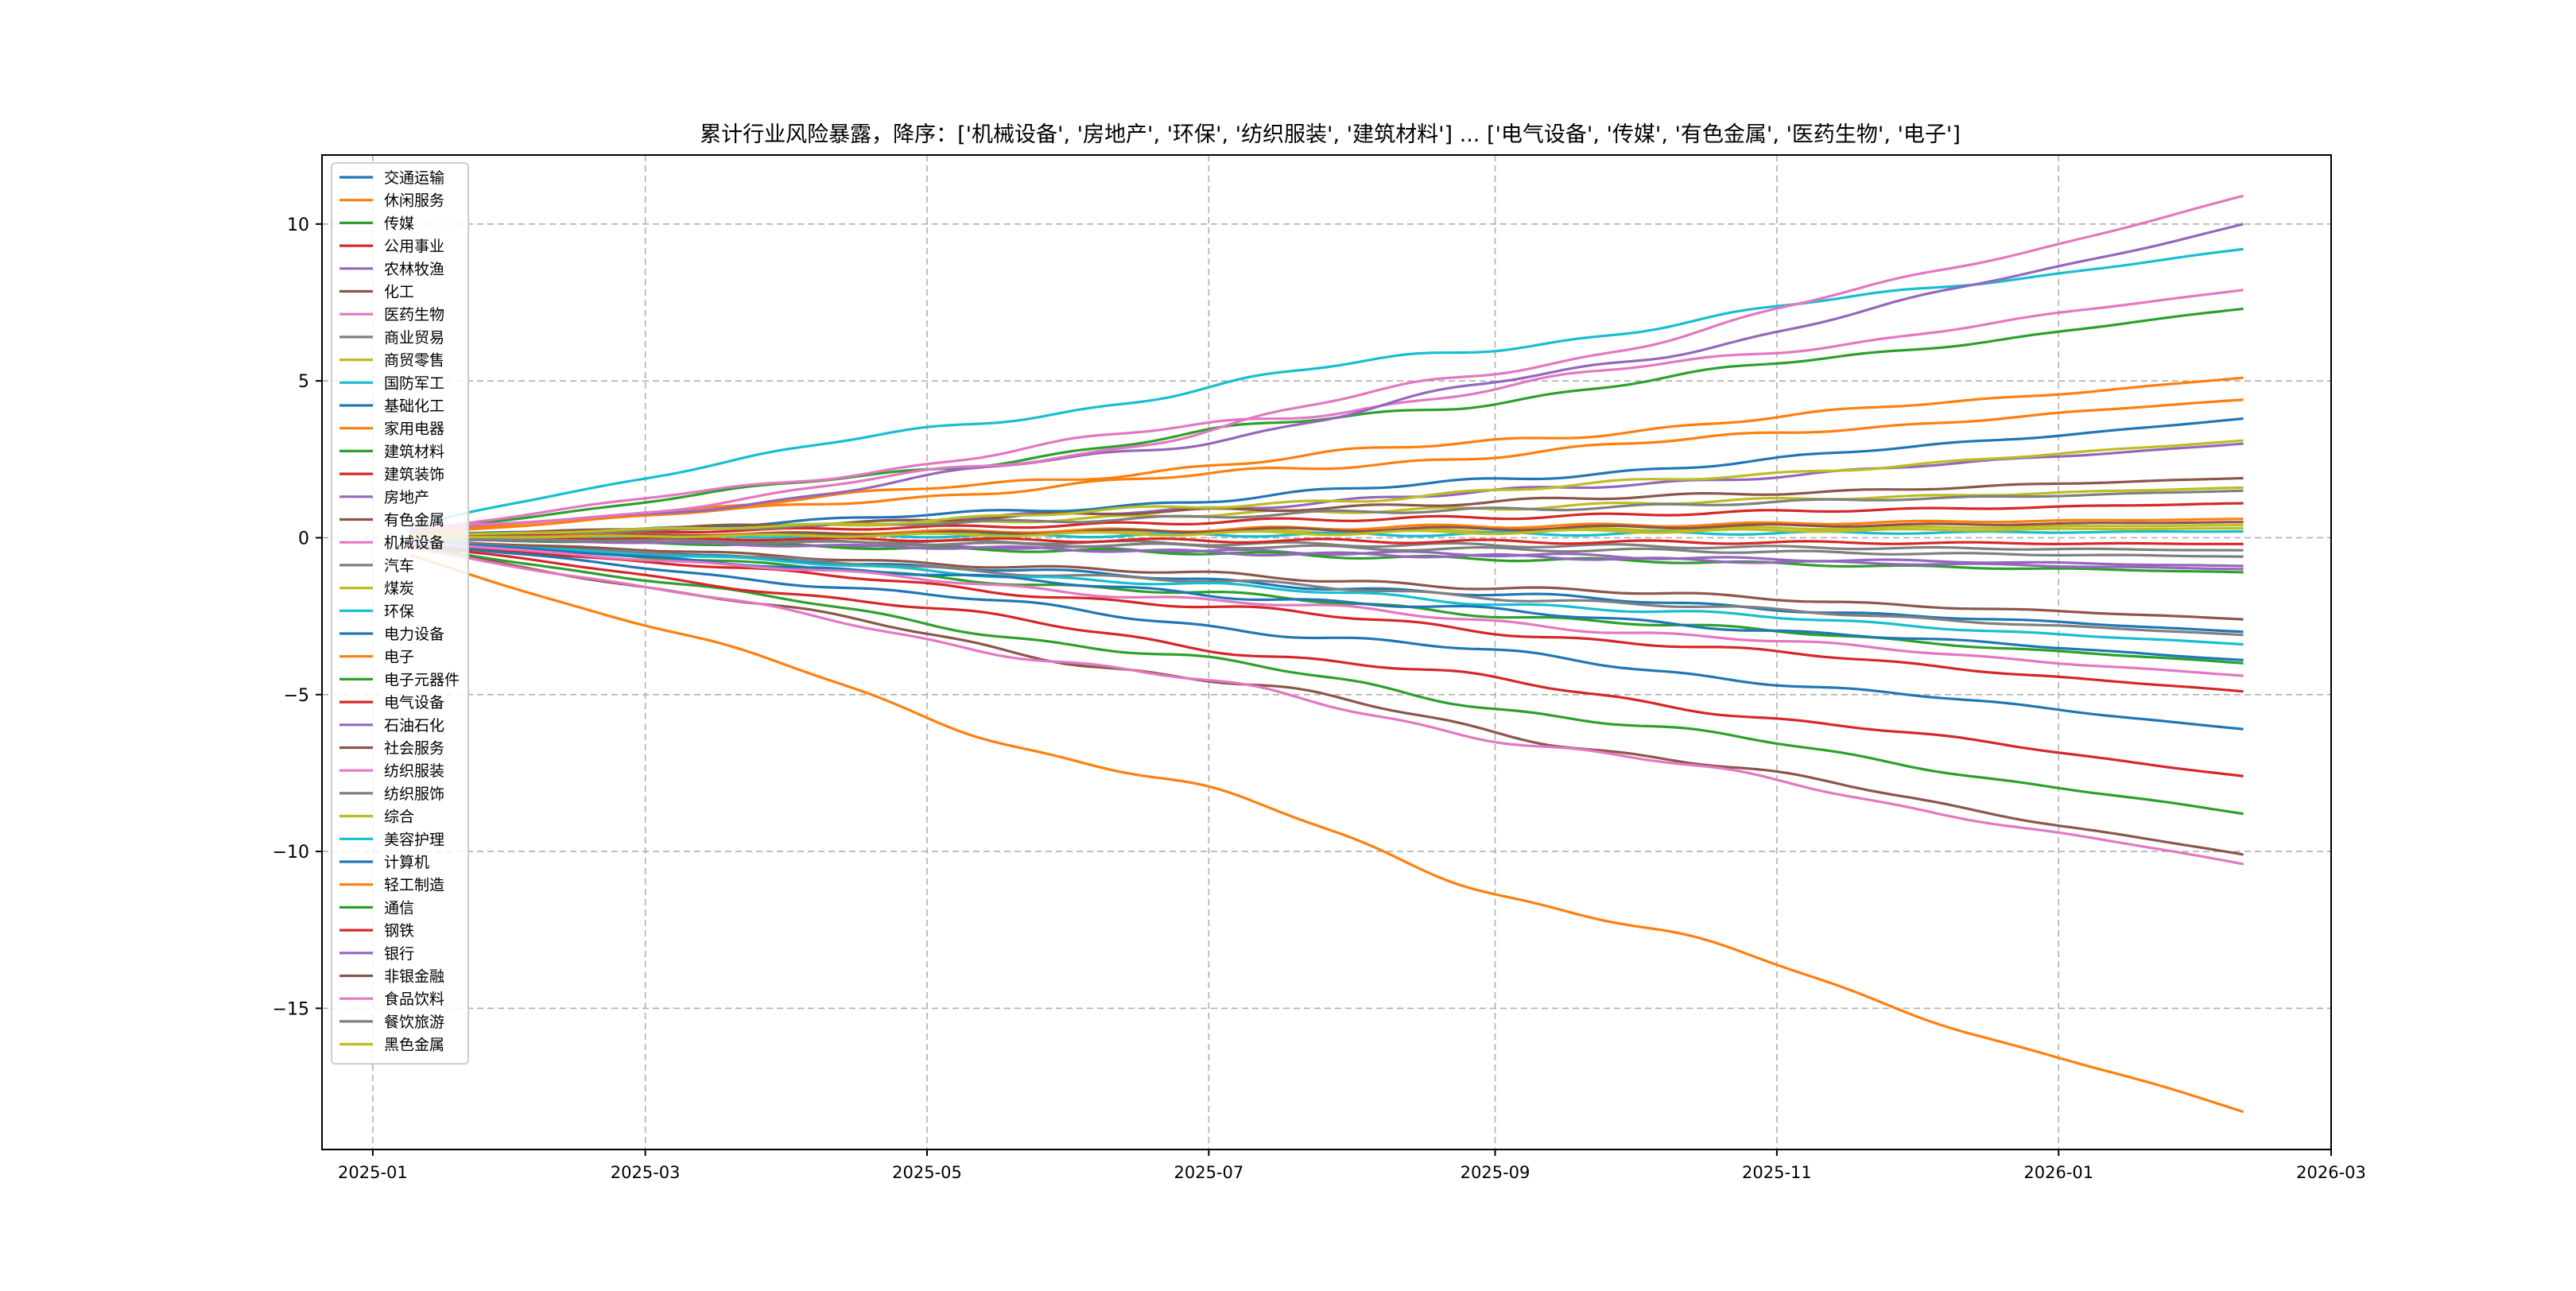 Image resolution: width=2576 pixels, height=1291 pixels. What do you see at coordinates (373, 1172) in the screenshot?
I see `x-tick-label: 2025-01` at bounding box center [373, 1172].